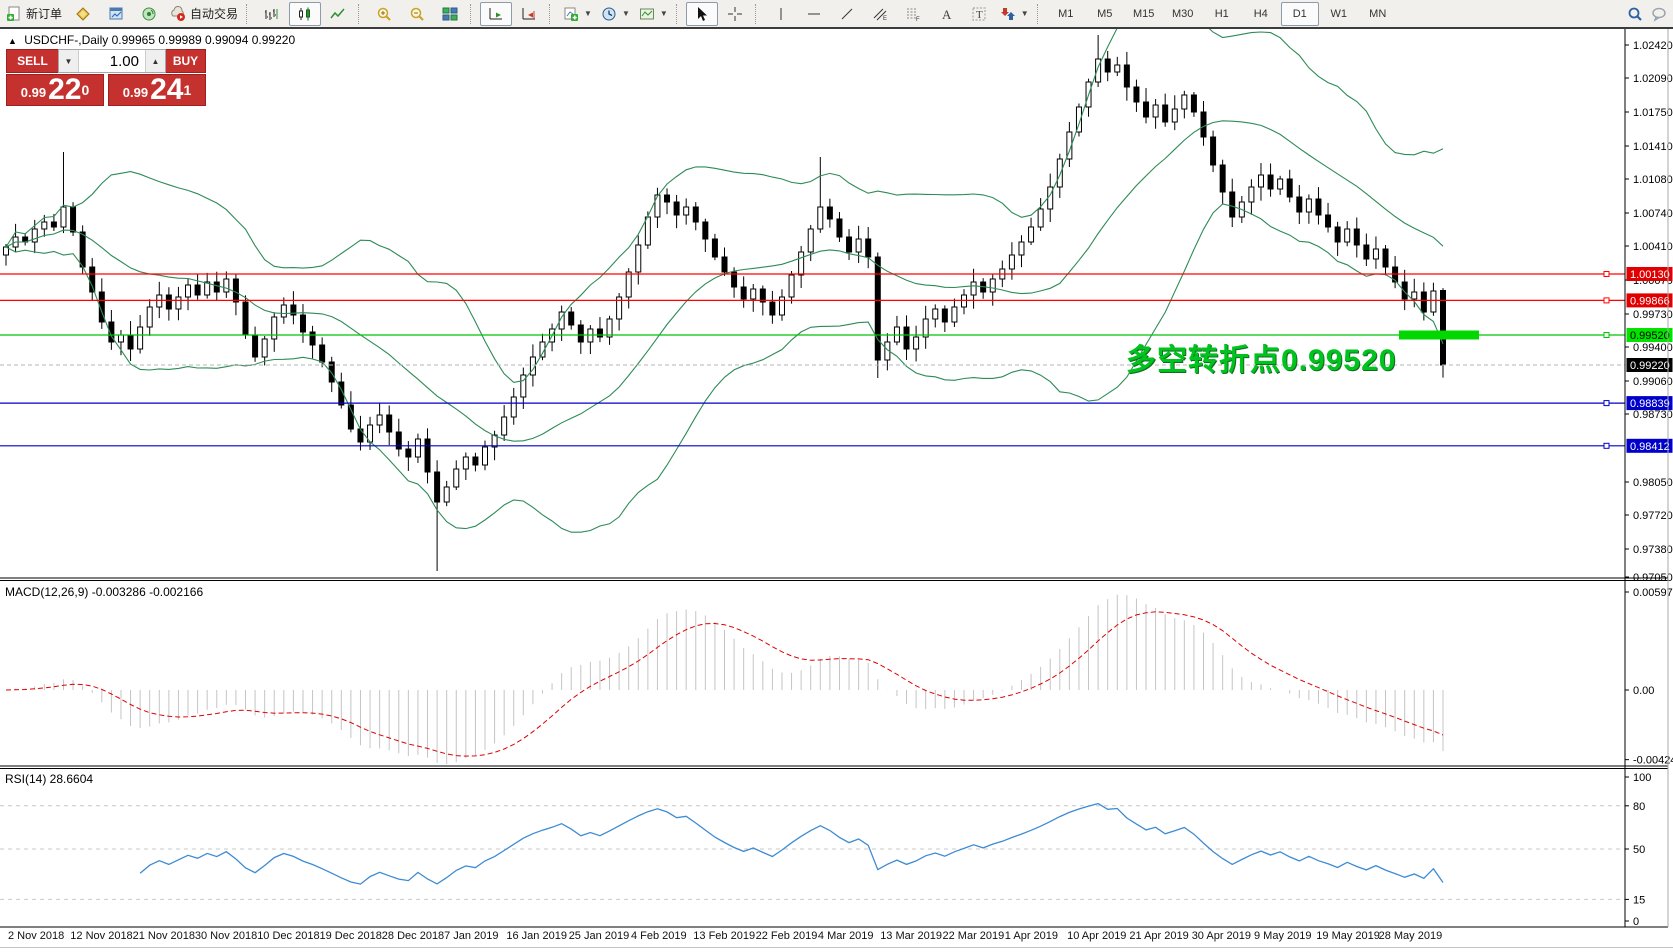 The height and width of the screenshot is (952, 1673). I want to click on tf-m1-button: M1, so click(1066, 13).